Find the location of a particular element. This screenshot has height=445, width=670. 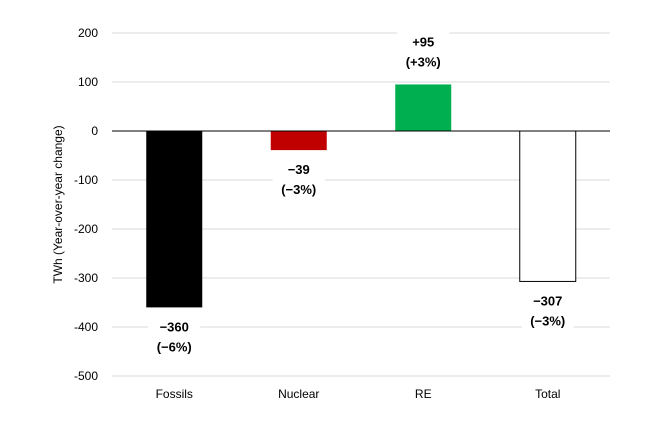

bar-total is located at coordinates (548, 206).